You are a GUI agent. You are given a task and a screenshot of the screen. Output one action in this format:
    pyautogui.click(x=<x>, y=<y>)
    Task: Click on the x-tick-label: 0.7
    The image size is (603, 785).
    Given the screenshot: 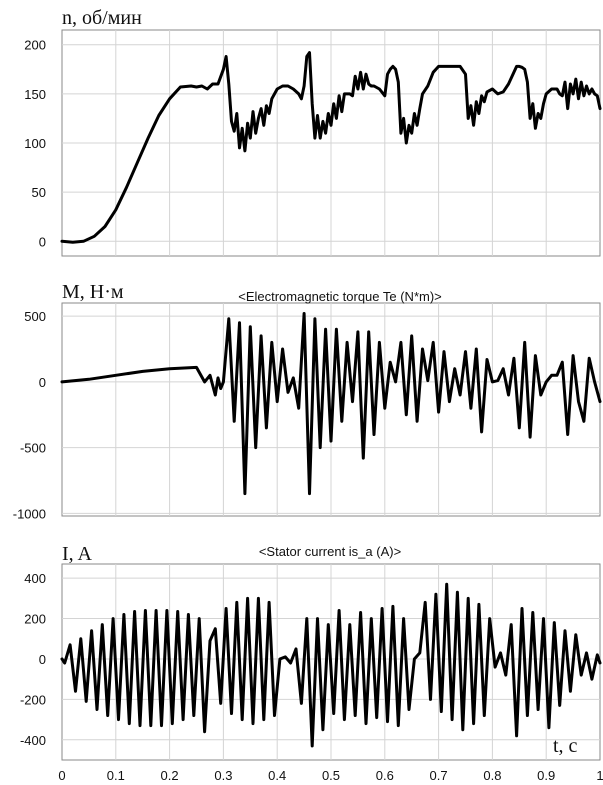 What is the action you would take?
    pyautogui.click(x=439, y=775)
    